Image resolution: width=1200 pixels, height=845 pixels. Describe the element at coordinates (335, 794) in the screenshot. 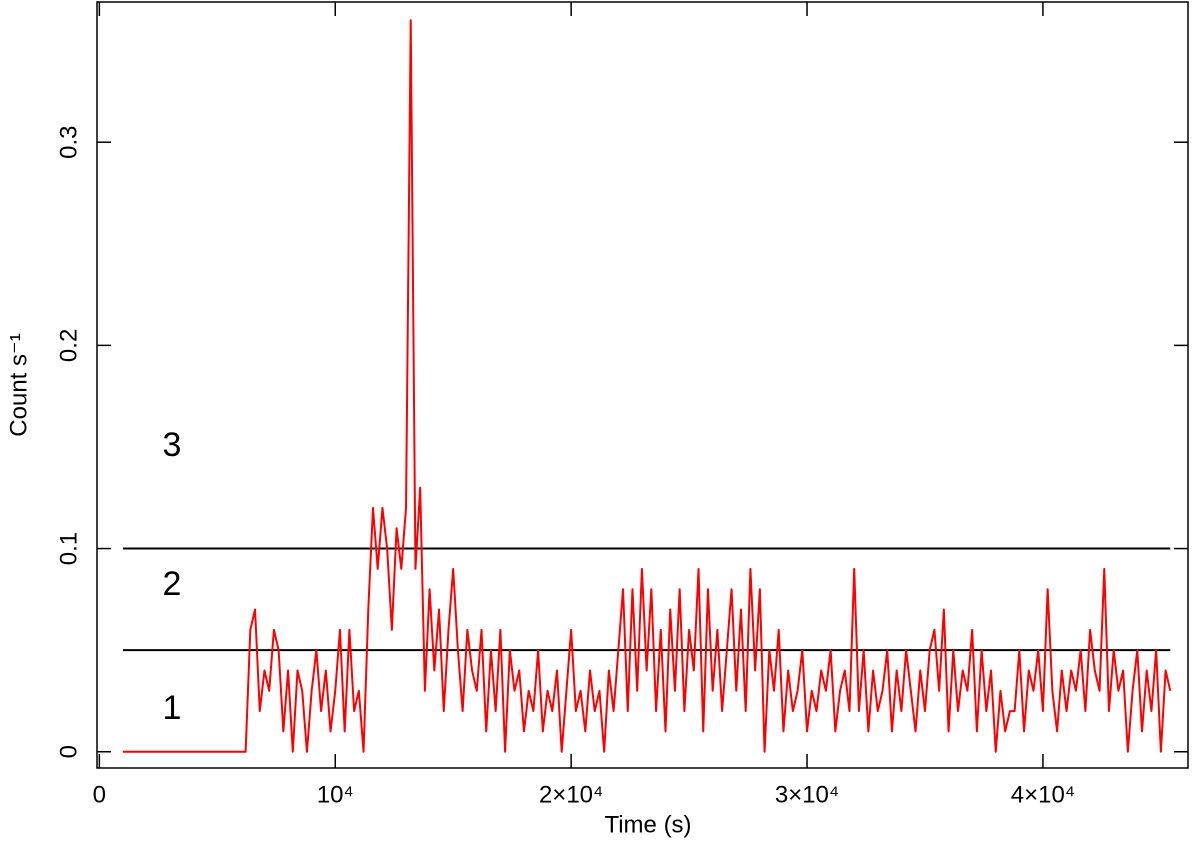

I see `x-tick-label: 10⁴` at that location.